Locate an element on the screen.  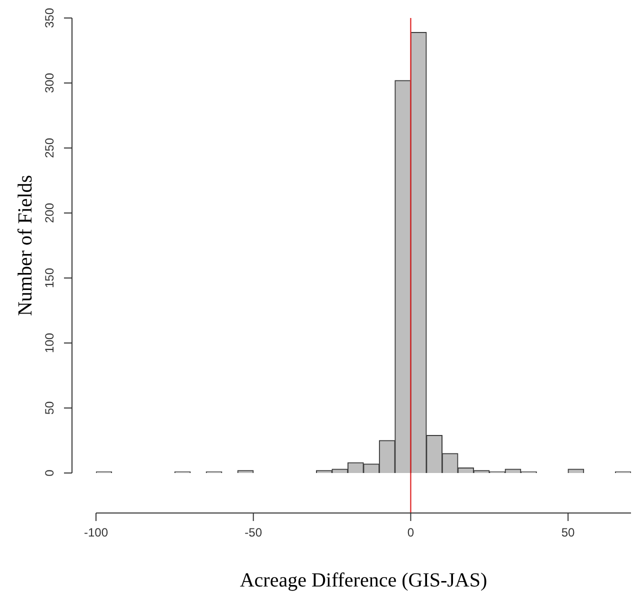
y-tick-label: 50 is located at coordinates (49, 408).